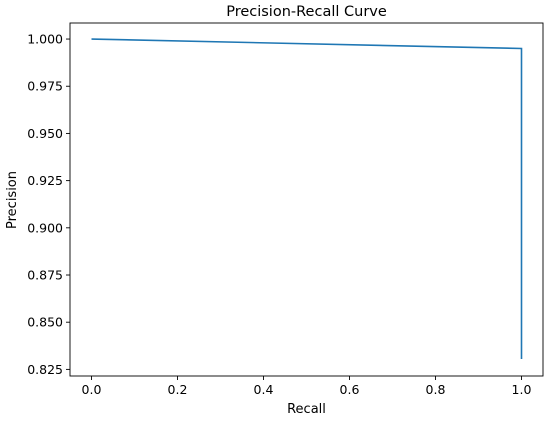  Describe the element at coordinates (264, 389) in the screenshot. I see `x-tick-label: 0.4` at that location.